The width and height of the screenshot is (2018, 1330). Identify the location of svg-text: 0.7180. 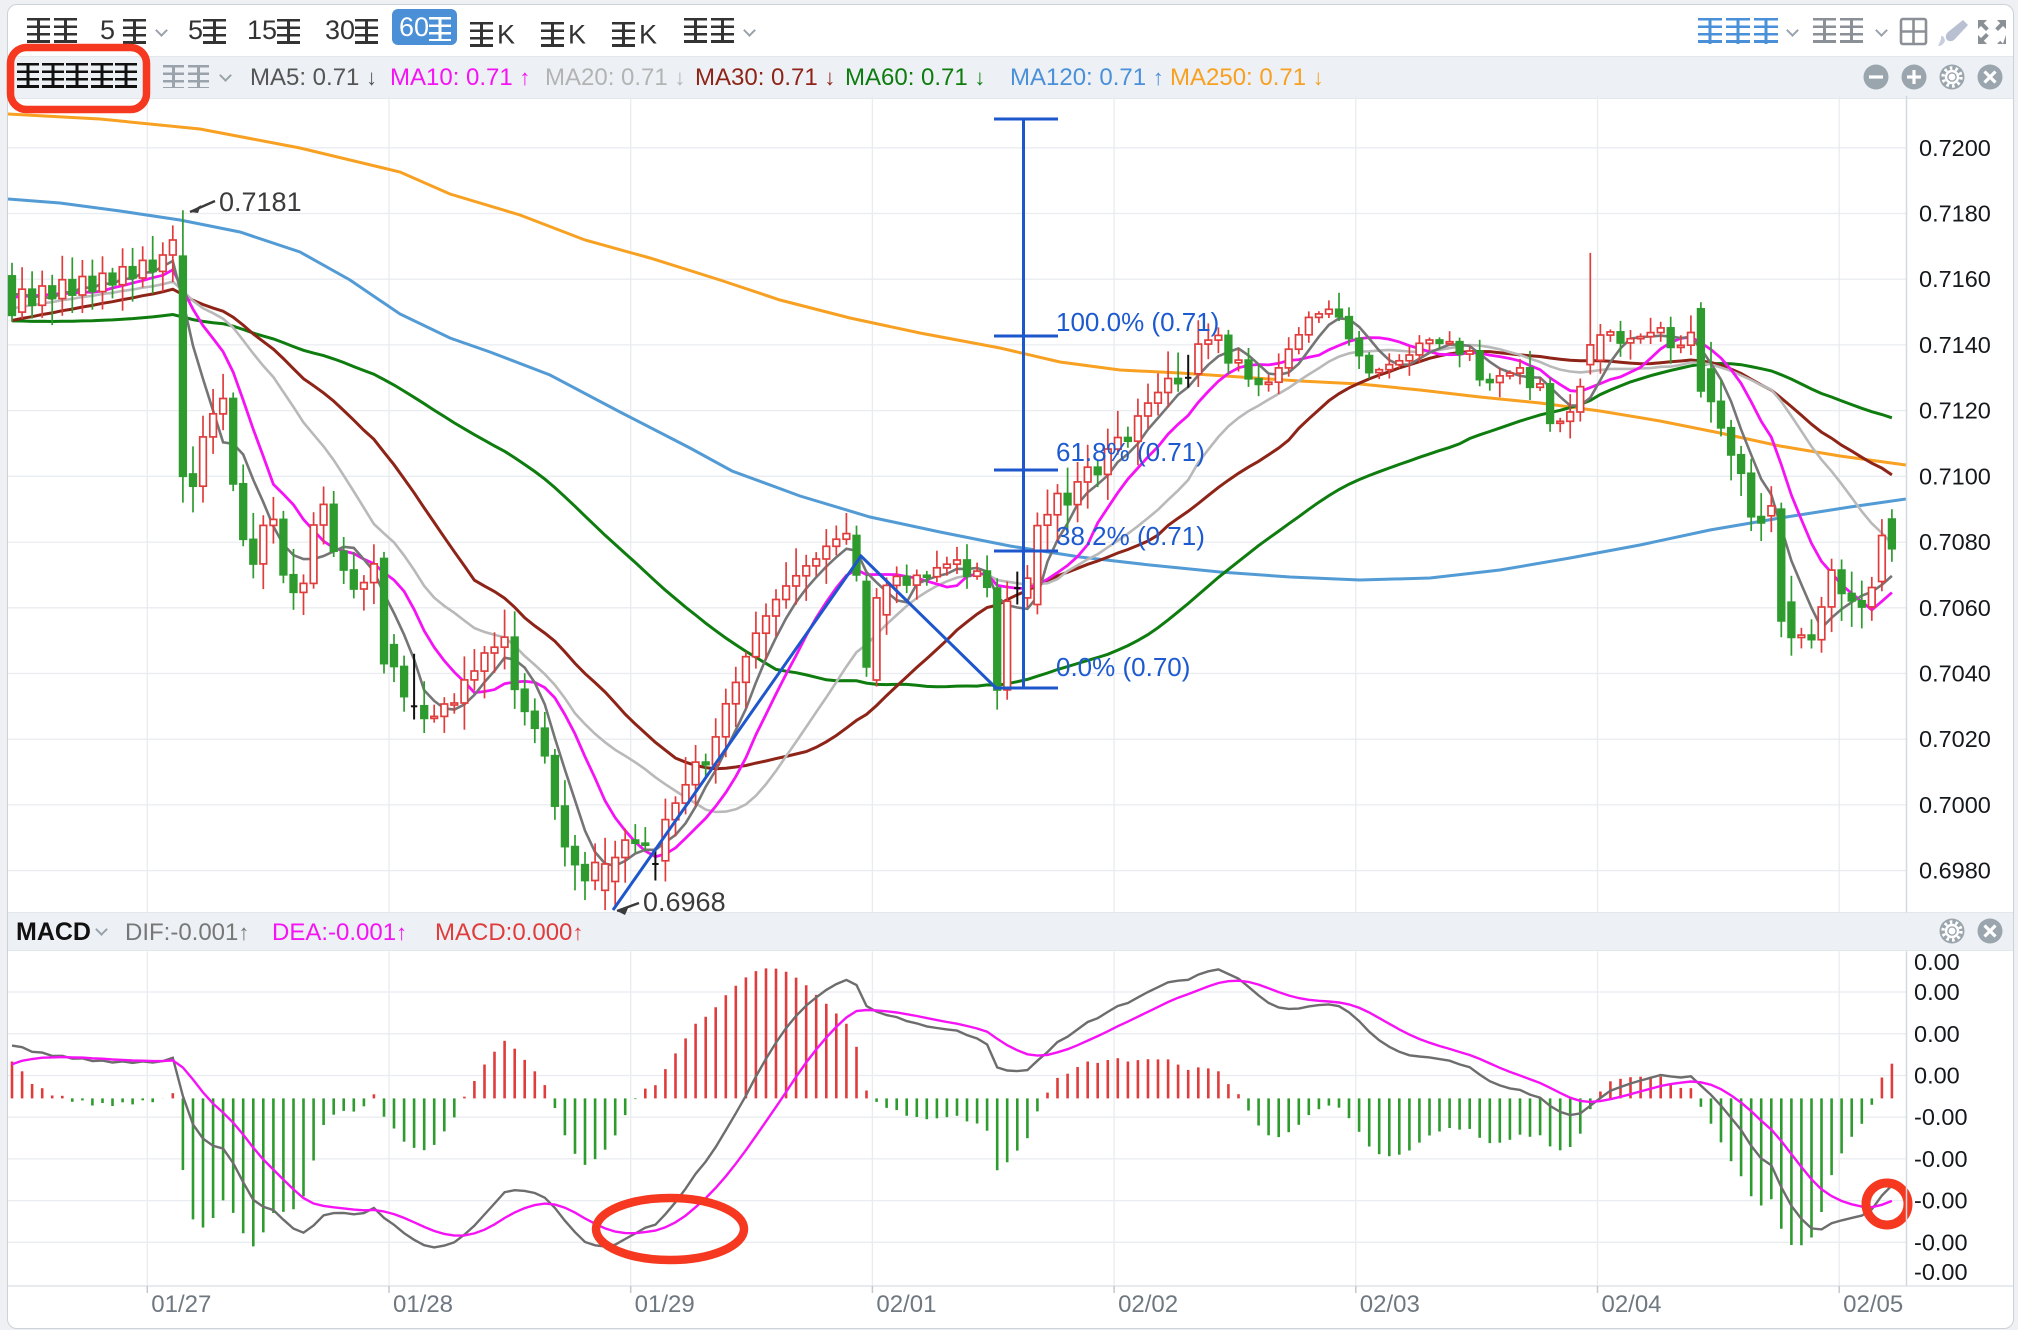
(1955, 214).